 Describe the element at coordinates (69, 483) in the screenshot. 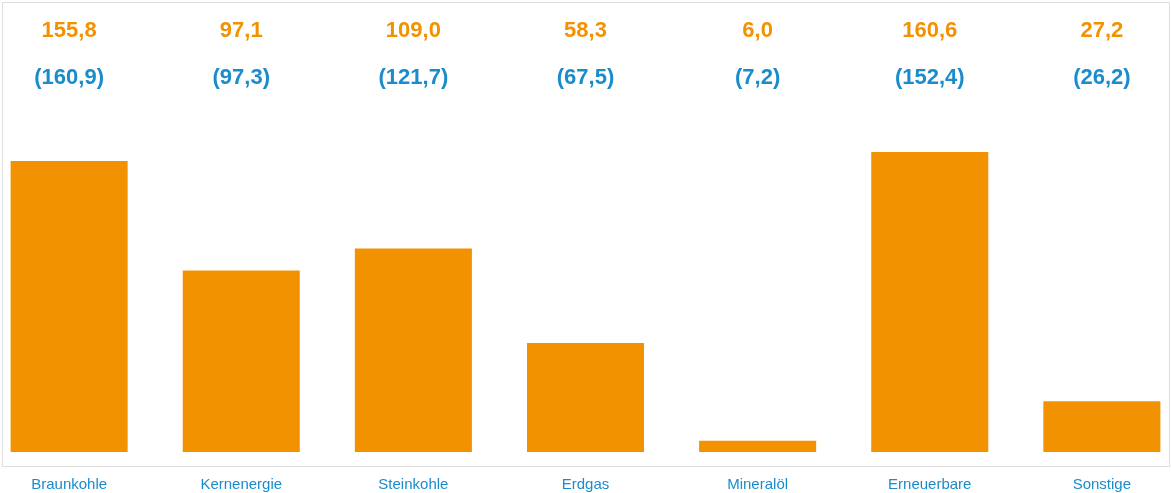

I see `x-tick-label: Braunkohle` at that location.